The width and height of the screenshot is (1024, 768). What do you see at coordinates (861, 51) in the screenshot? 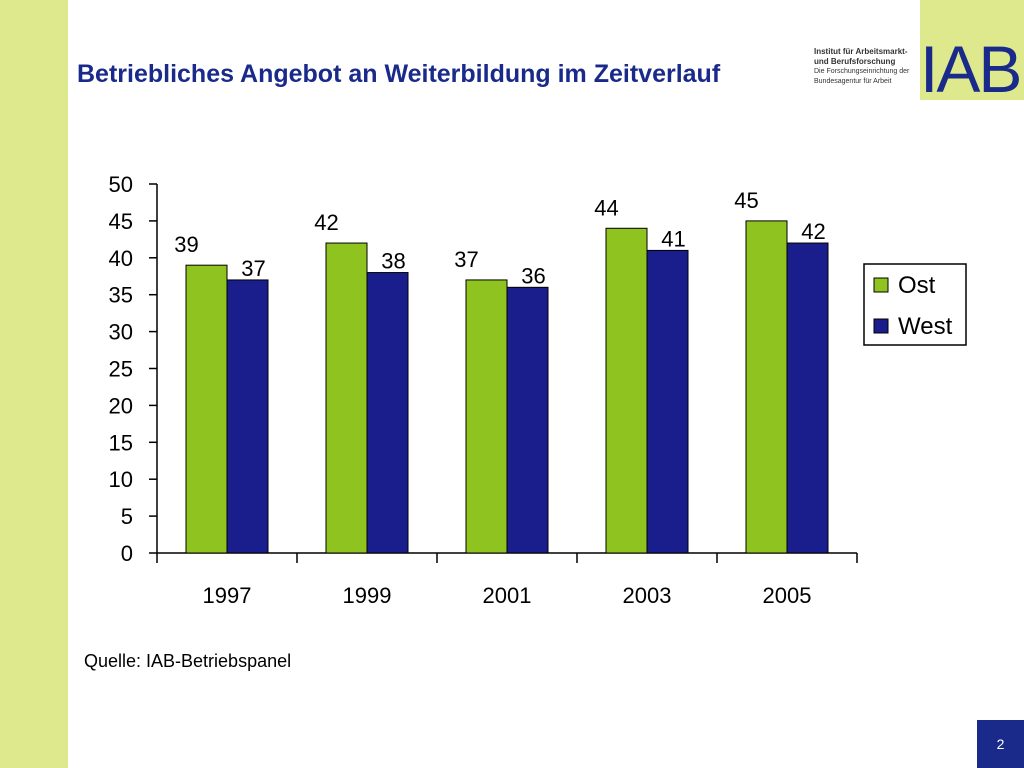
I see `institute-line-1: Institut für Arbeitsmarkt-` at bounding box center [861, 51].